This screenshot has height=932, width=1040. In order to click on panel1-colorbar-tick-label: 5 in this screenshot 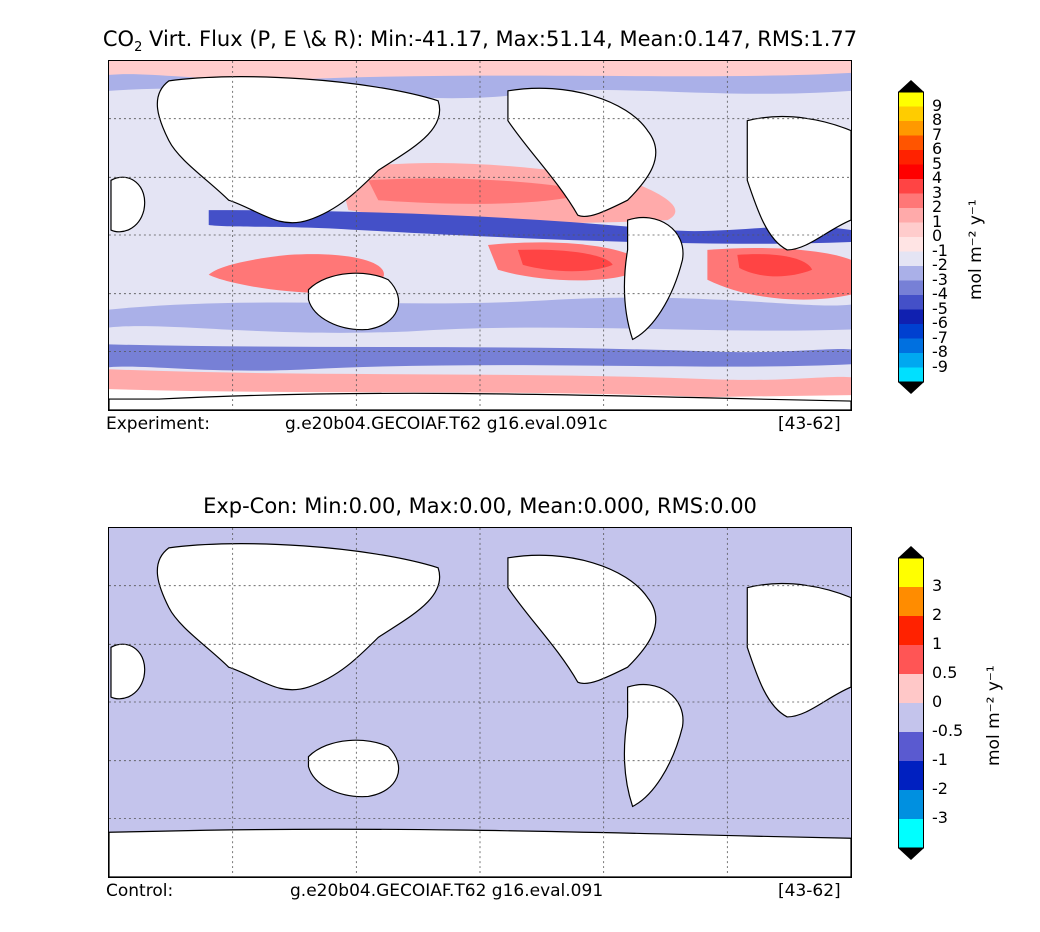, I will do `click(937, 163)`.